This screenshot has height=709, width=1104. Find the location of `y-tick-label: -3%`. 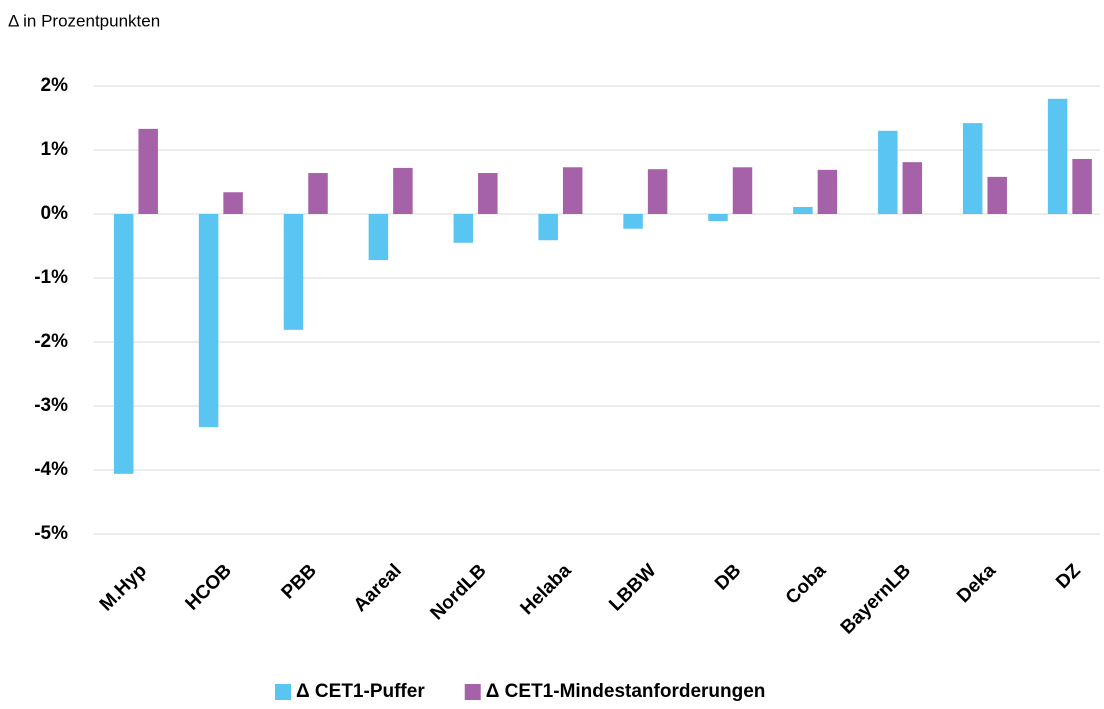

y-tick-label: -3% is located at coordinates (51, 405).